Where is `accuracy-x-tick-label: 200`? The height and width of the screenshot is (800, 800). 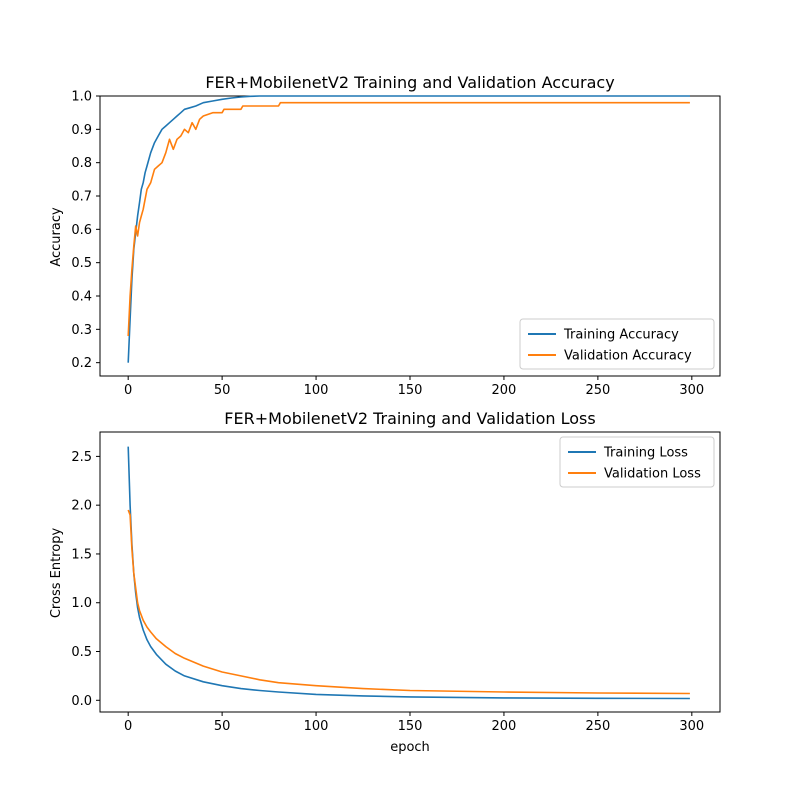 accuracy-x-tick-label: 200 is located at coordinates (504, 390).